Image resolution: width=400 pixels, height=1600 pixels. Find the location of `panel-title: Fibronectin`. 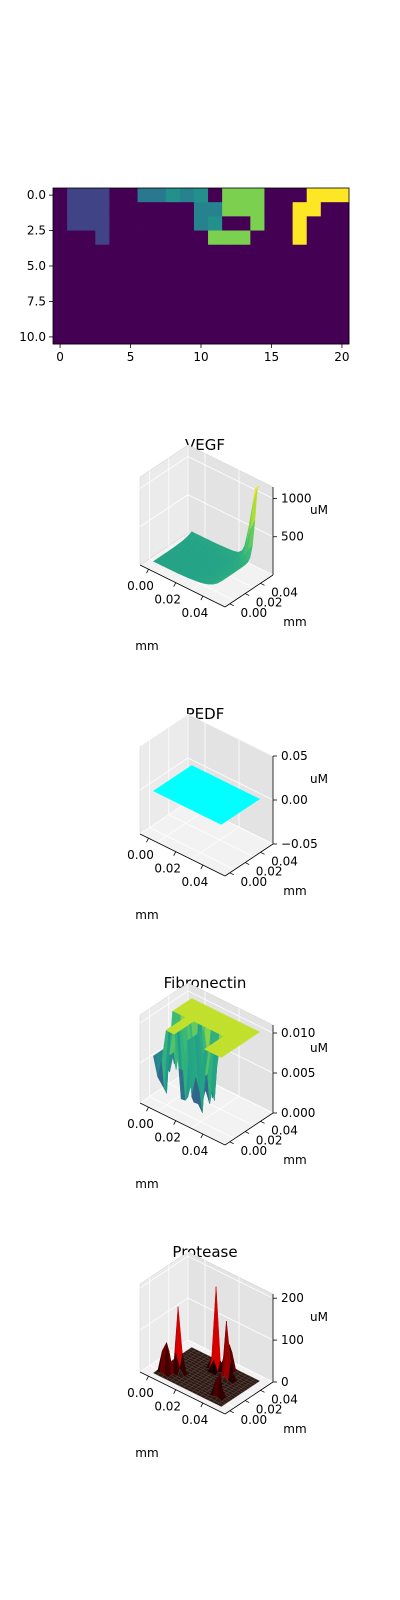

panel-title: Fibronectin is located at coordinates (205, 983).